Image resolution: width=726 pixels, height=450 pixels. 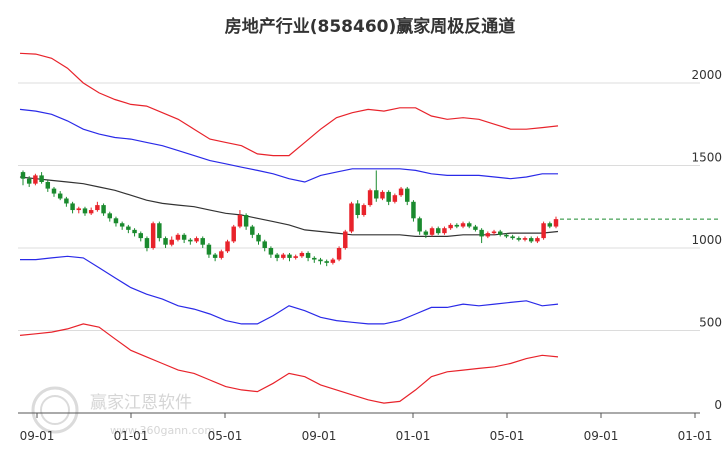 What do you see at coordinates (55, 410) in the screenshot?
I see `watermark-logo` at bounding box center [55, 410].